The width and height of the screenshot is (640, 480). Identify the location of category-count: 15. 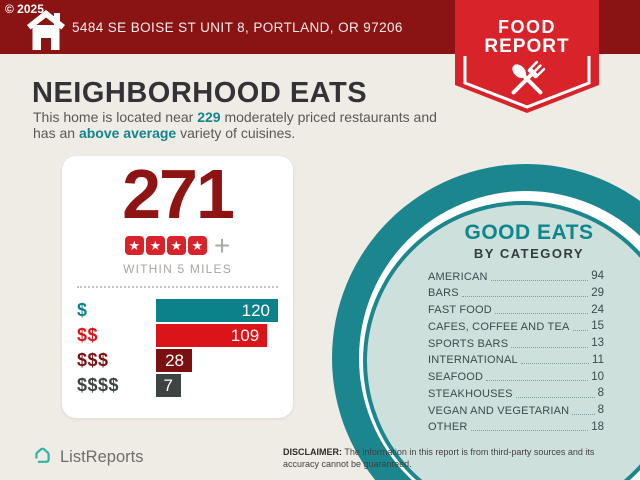
(597, 326).